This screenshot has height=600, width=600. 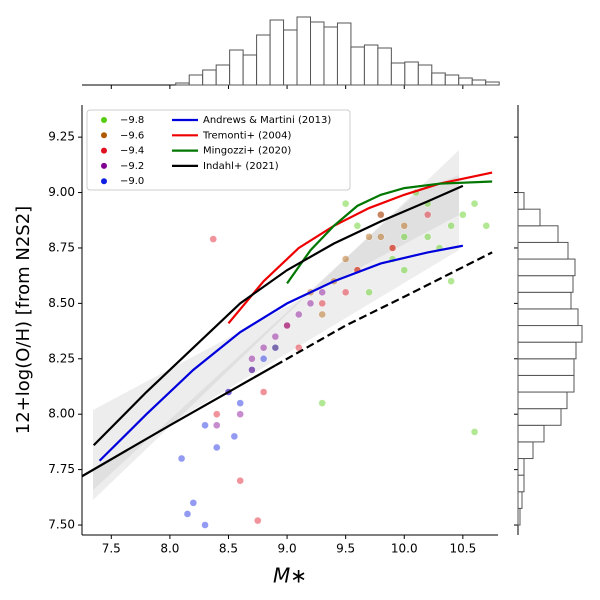 What do you see at coordinates (132, 151) in the screenshot?
I see `legend-label: −9.4` at bounding box center [132, 151].